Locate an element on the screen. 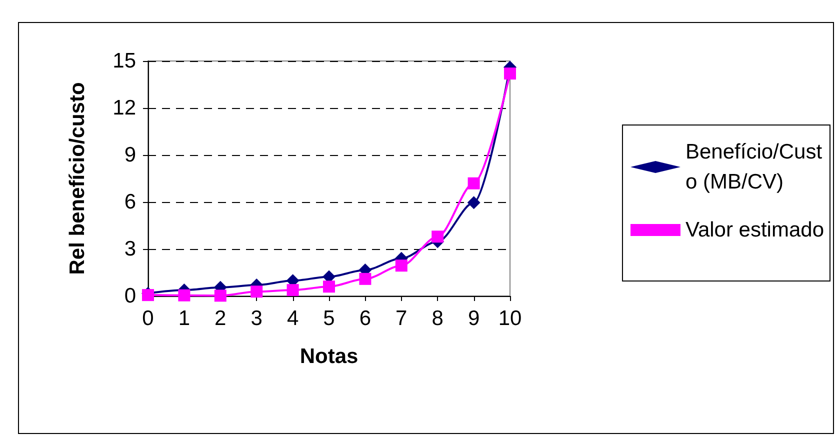 The width and height of the screenshot is (836, 436). x-tick-label: 5 is located at coordinates (329, 318).